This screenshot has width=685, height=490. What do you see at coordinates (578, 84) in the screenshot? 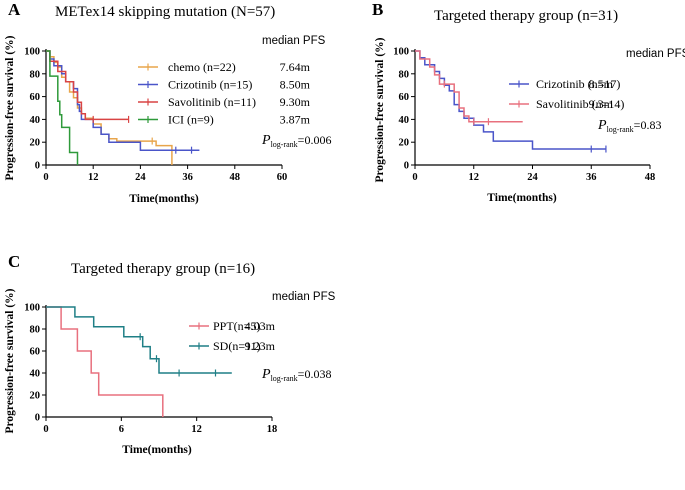
I see `legend-label: Crizotinib (n=17)` at bounding box center [578, 84].